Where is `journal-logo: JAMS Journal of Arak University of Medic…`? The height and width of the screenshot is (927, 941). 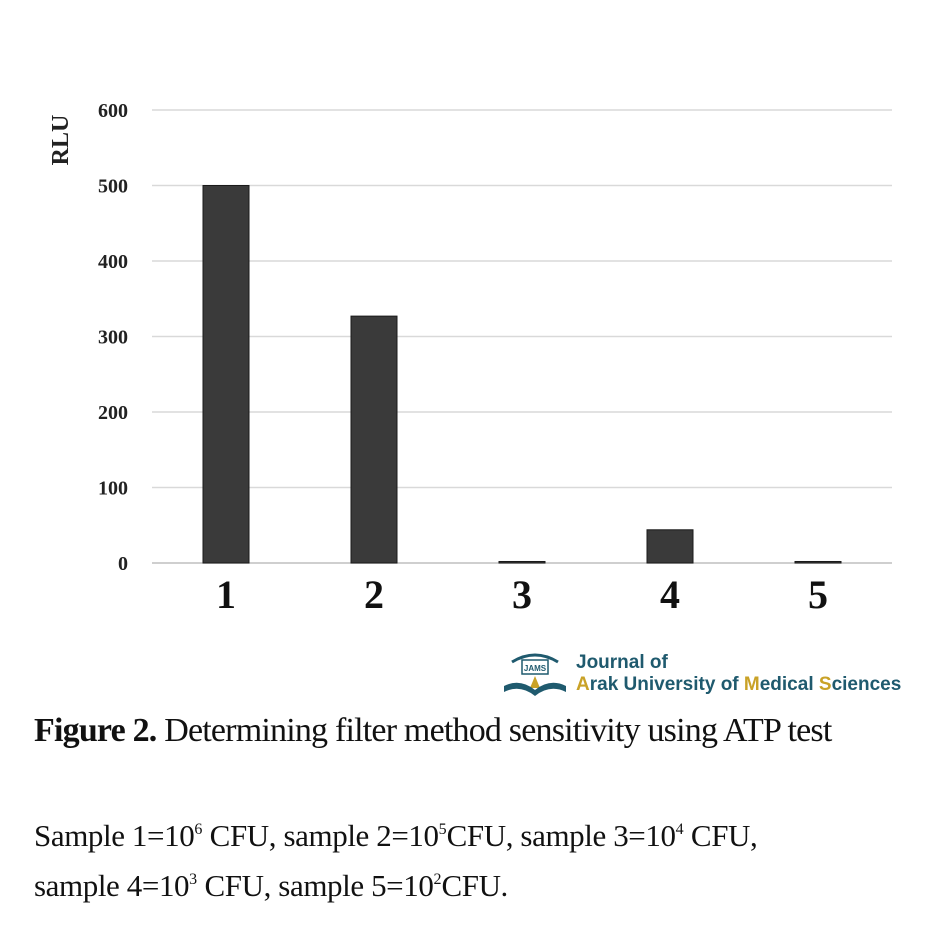
journal-logo: JAMS Journal of Arak University of Medic… is located at coordinates (720, 674).